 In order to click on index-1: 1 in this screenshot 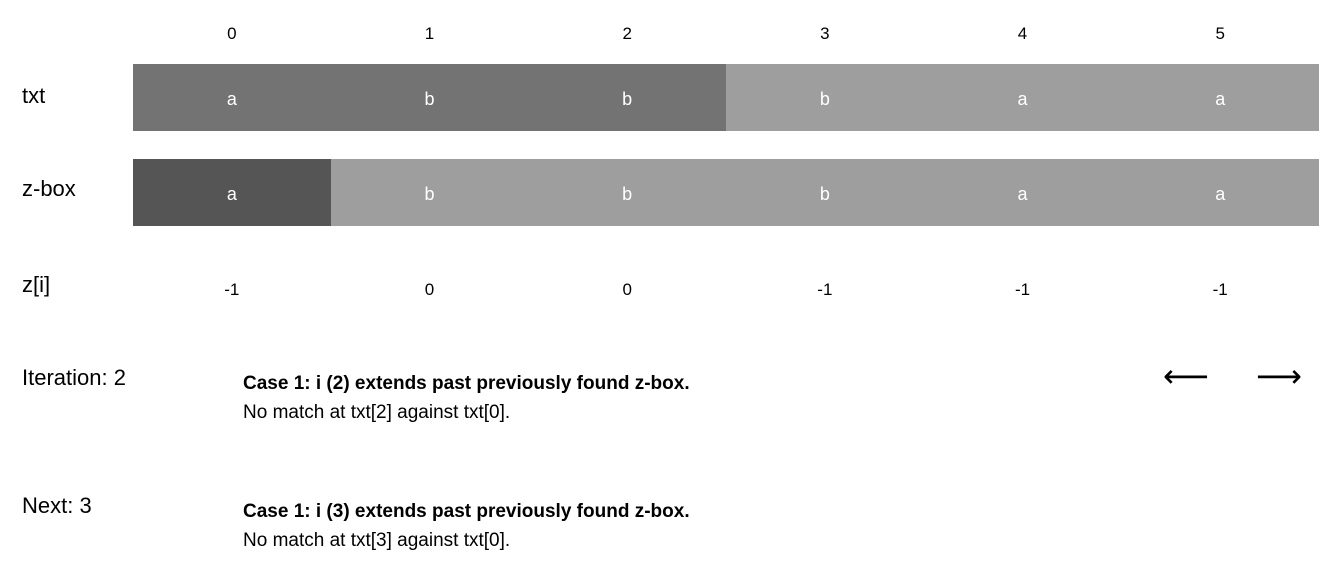, I will do `click(429, 33)`.